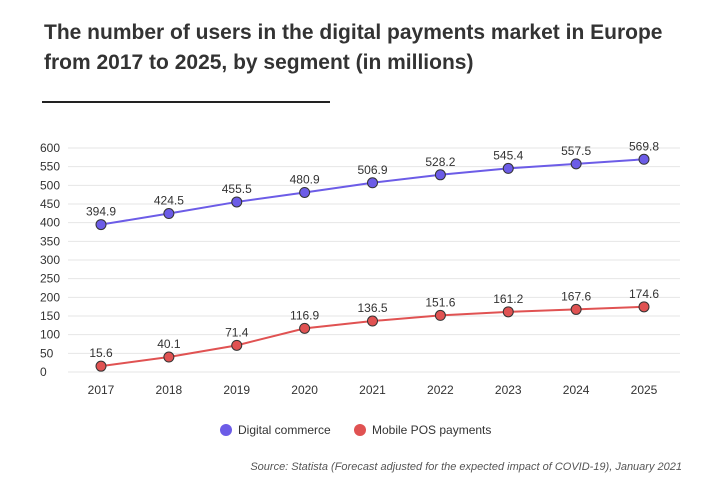 The width and height of the screenshot is (728, 495). I want to click on data-label: 174.6, so click(644, 294).